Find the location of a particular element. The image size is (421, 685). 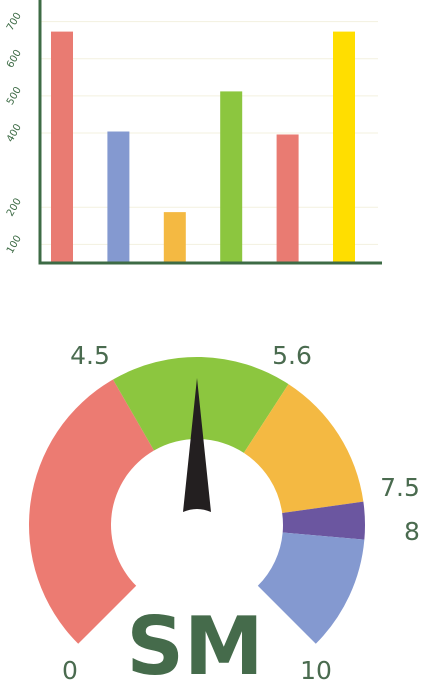

gauge-tick-label: 7.5 is located at coordinates (400, 487).